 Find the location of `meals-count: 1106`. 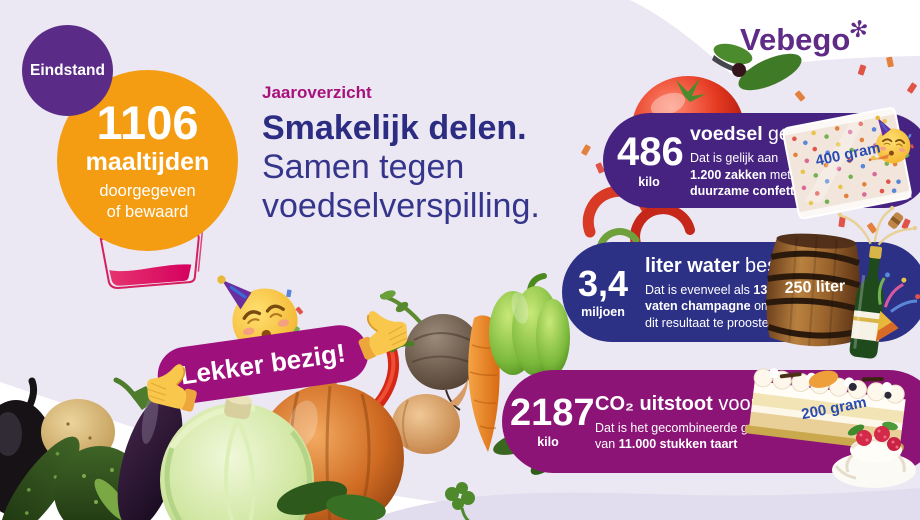

meals-count: 1106 is located at coordinates (147, 122).